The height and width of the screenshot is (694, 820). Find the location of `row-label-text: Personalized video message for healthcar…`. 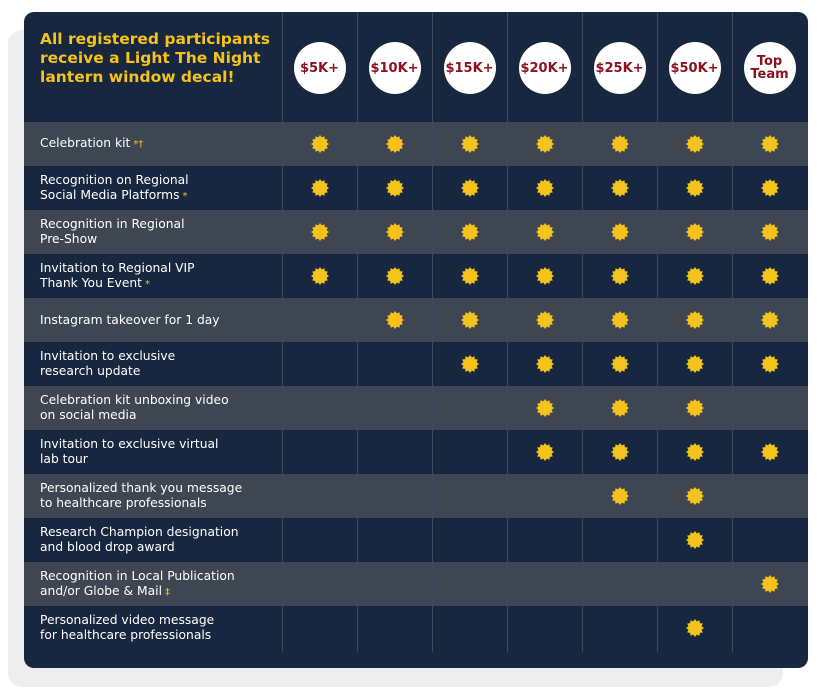

row-label-text: Personalized video message for healthcar… is located at coordinates (127, 627).